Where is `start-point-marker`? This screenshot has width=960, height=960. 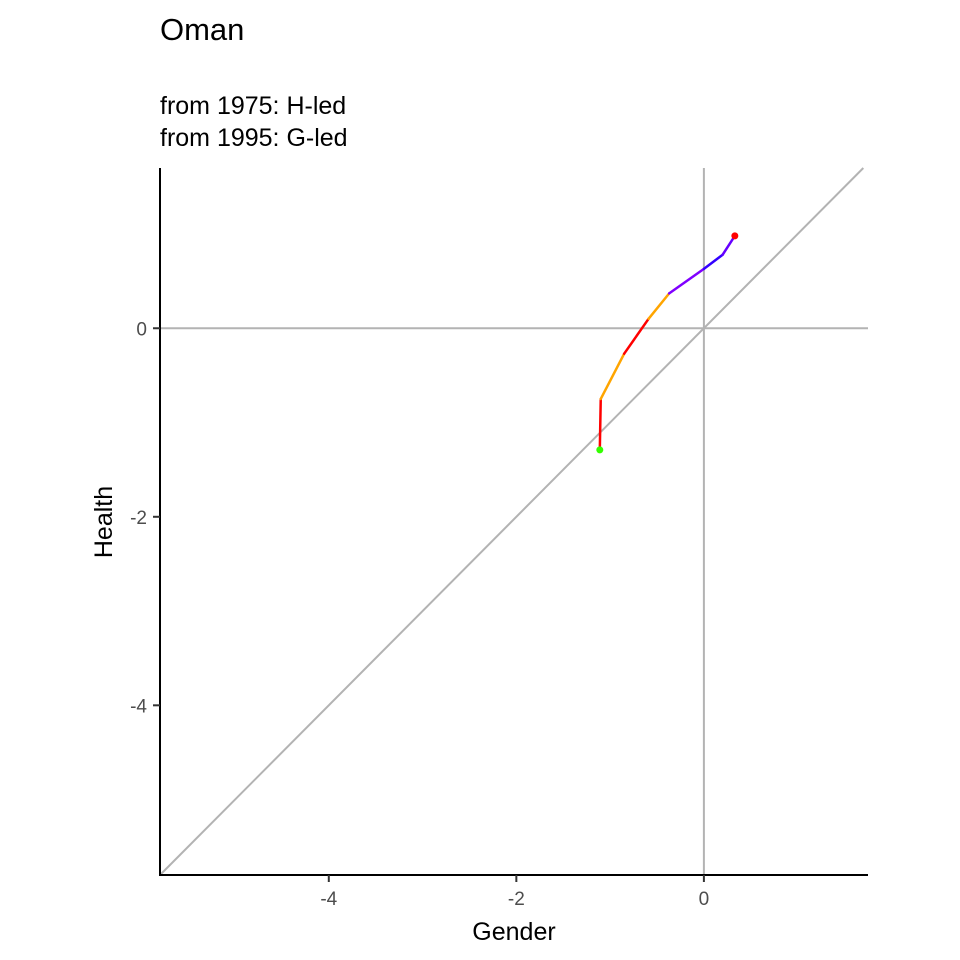 start-point-marker is located at coordinates (600, 450).